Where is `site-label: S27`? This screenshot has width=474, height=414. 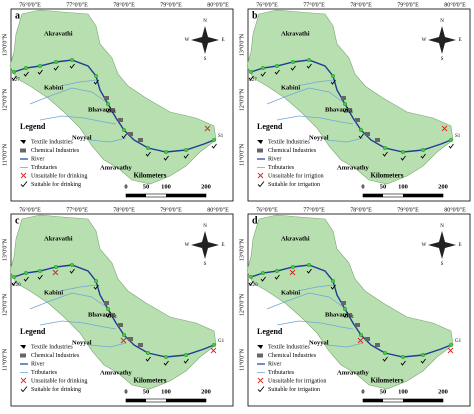 site-label: S27 is located at coordinates (16, 80).